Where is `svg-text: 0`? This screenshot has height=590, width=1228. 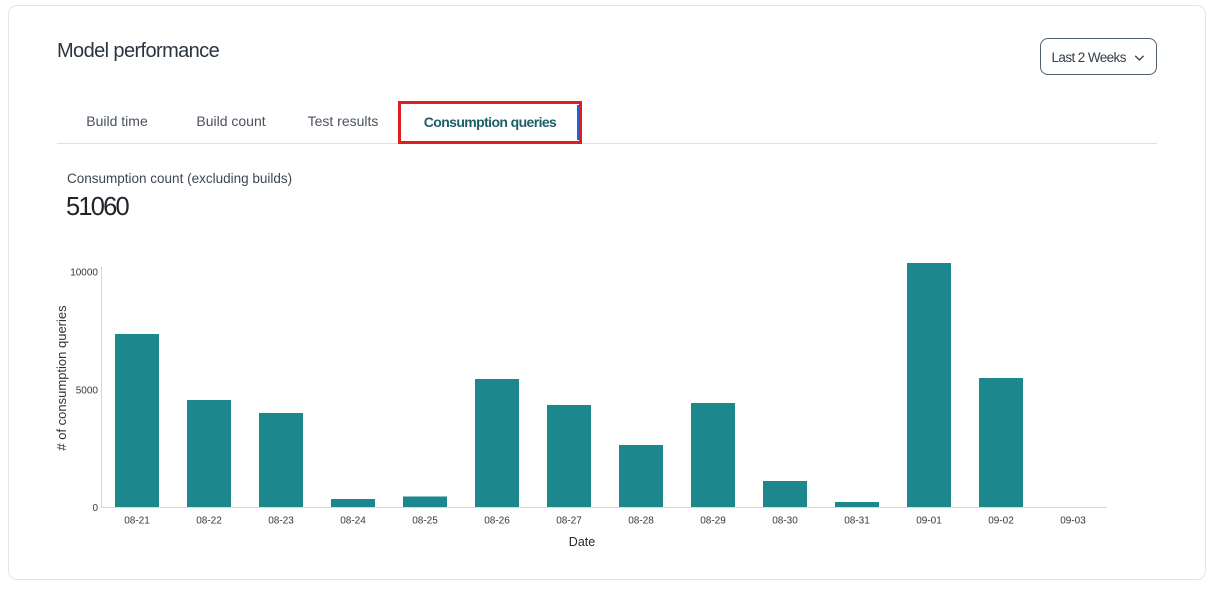 svg-text: 0 is located at coordinates (95, 508).